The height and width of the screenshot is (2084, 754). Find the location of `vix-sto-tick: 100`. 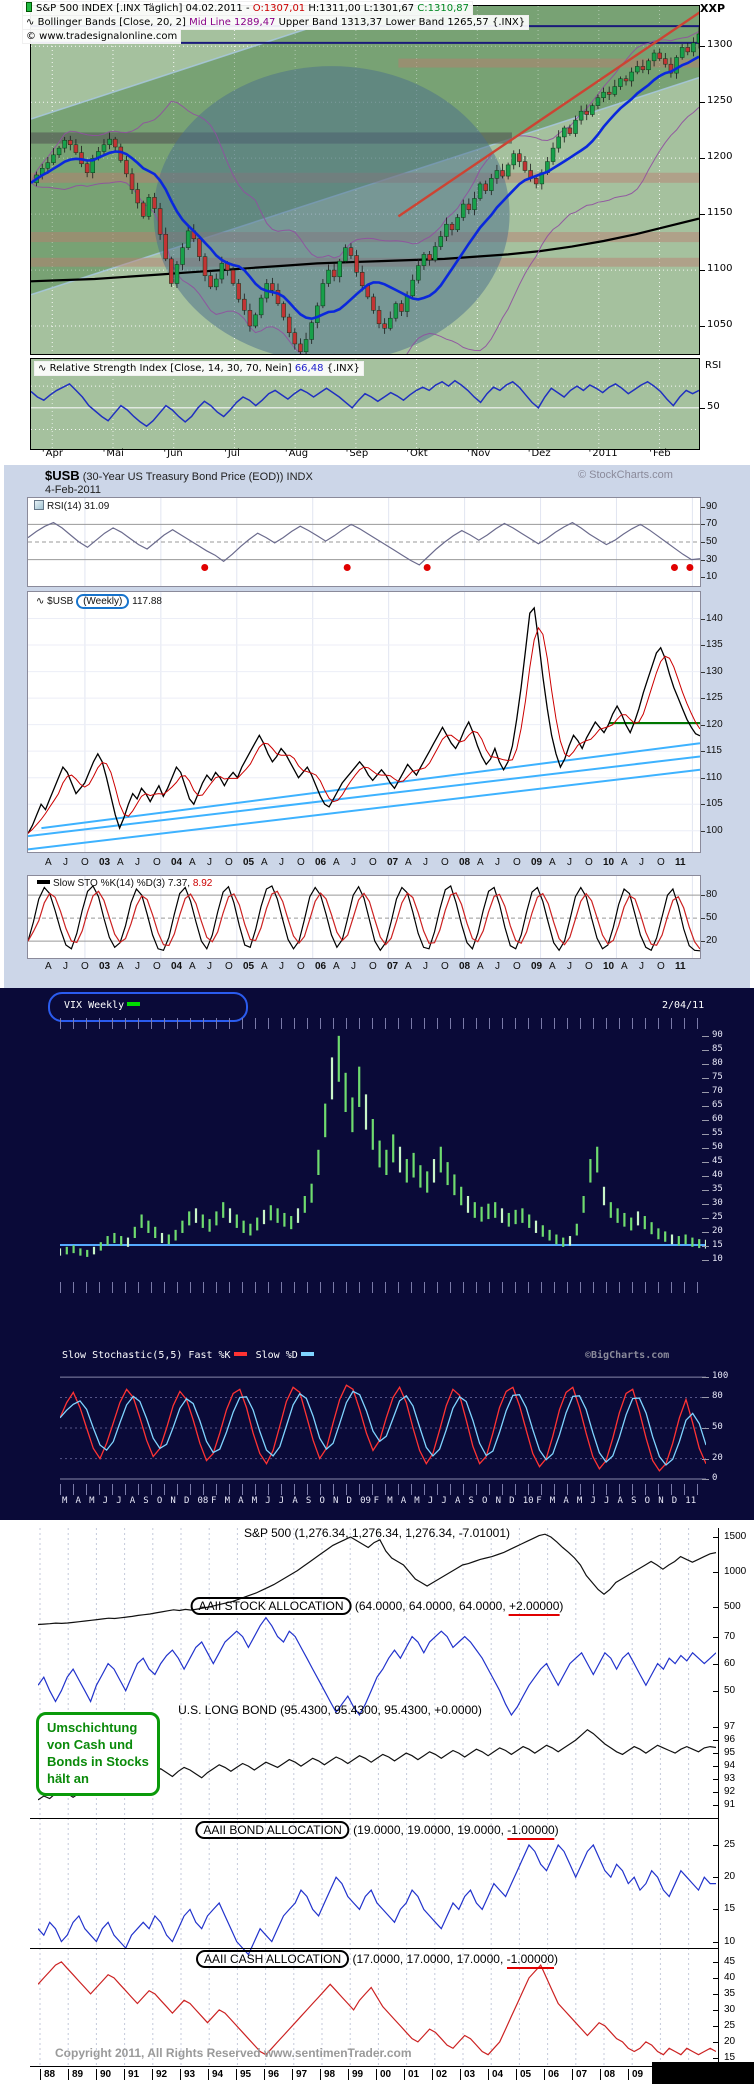

vix-sto-tick: 100 is located at coordinates (720, 1376).